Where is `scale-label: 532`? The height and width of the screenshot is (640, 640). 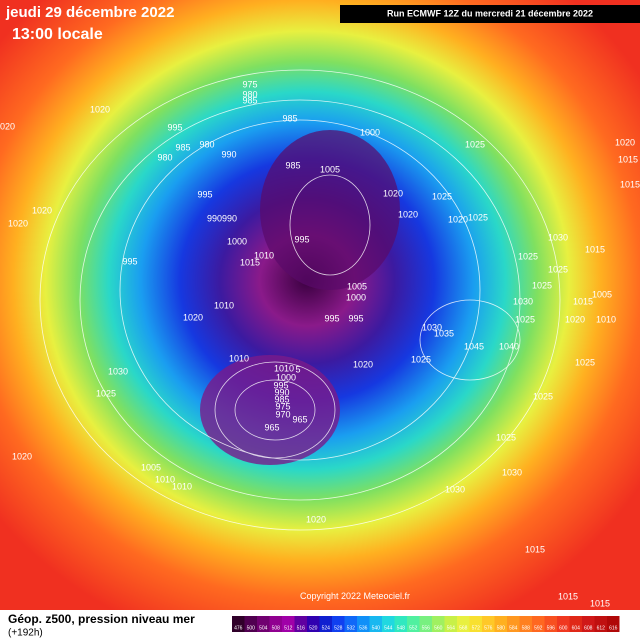 scale-label: 532 is located at coordinates (351, 628).